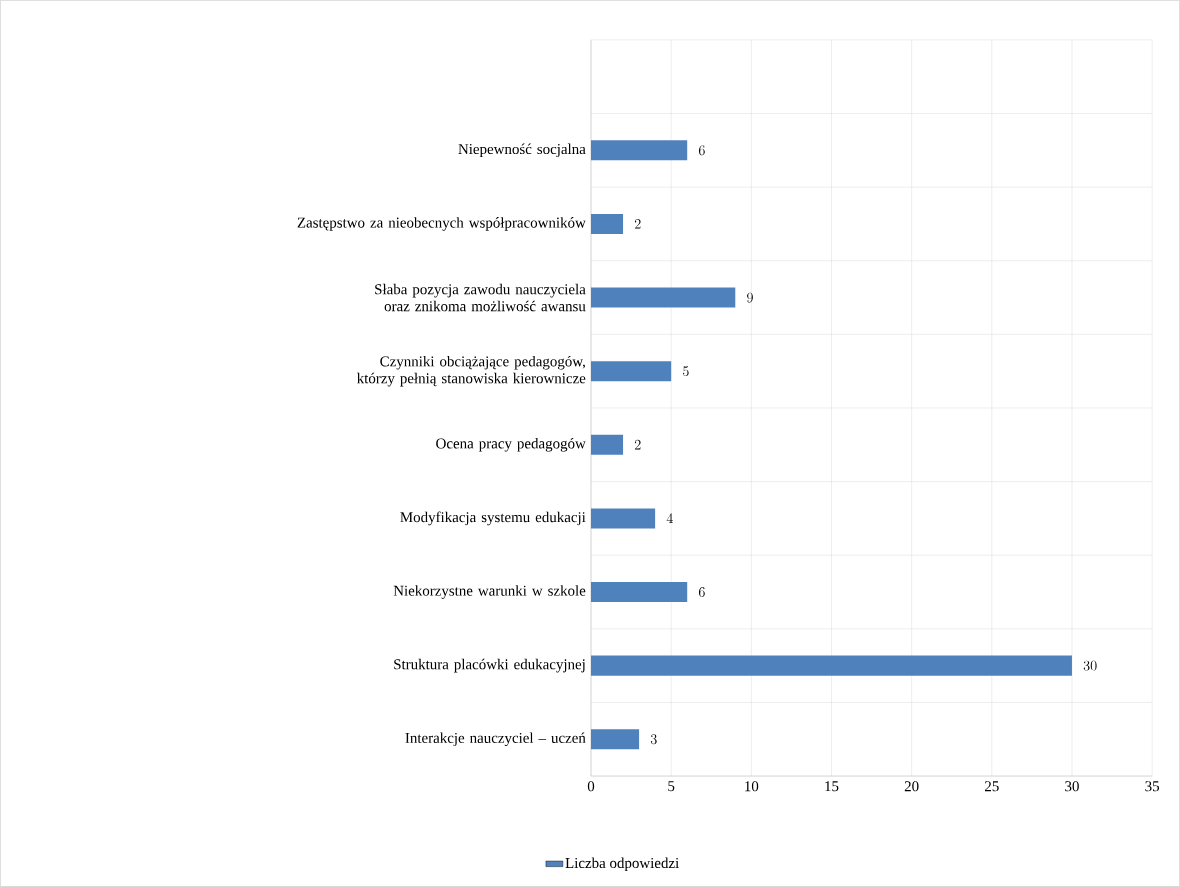 This screenshot has width=1180, height=887. Describe the element at coordinates (750, 297) in the screenshot. I see `data-label: 9` at that location.